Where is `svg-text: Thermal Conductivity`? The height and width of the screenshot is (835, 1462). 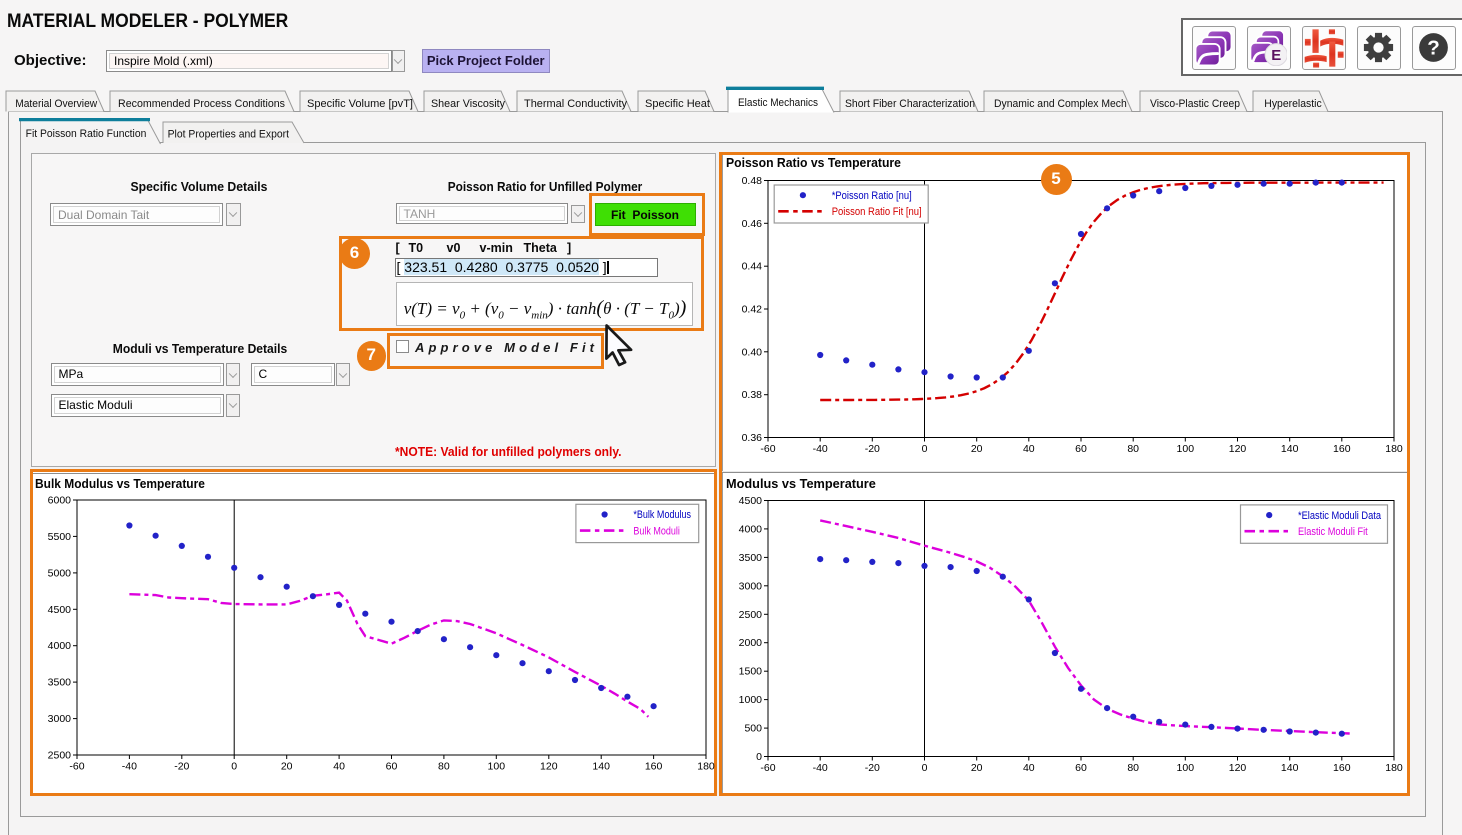
svg-text: Thermal Conductivity is located at coordinates (575, 104).